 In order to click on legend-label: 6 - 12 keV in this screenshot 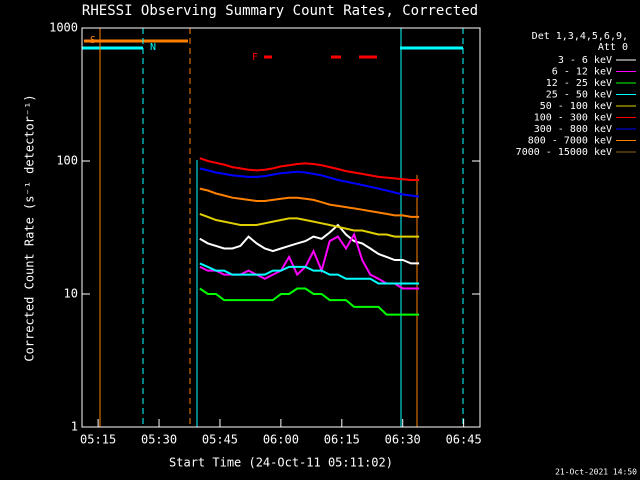, I will do `click(582, 72)`.